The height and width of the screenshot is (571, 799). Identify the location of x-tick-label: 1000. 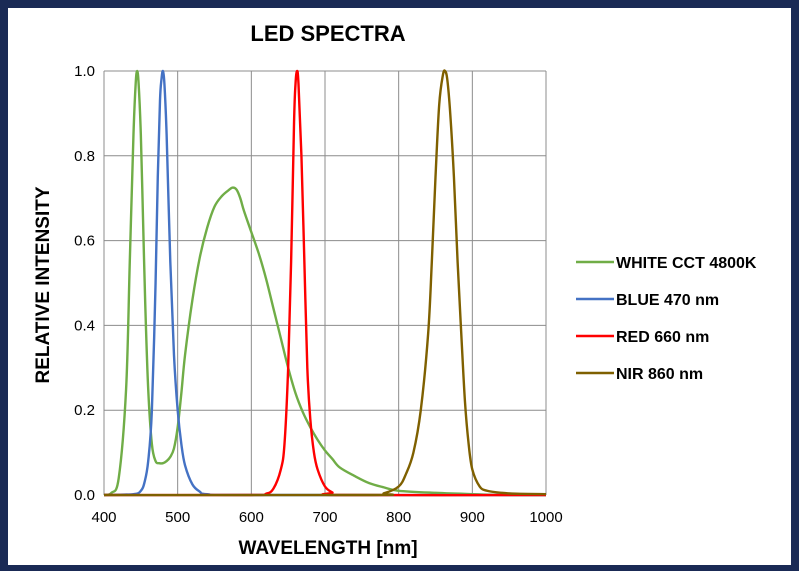
(545, 517).